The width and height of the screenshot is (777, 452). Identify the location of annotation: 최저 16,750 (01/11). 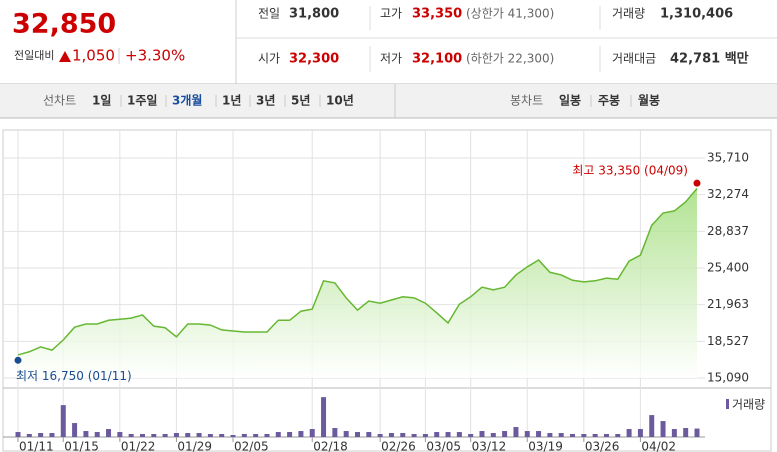
(74, 376).